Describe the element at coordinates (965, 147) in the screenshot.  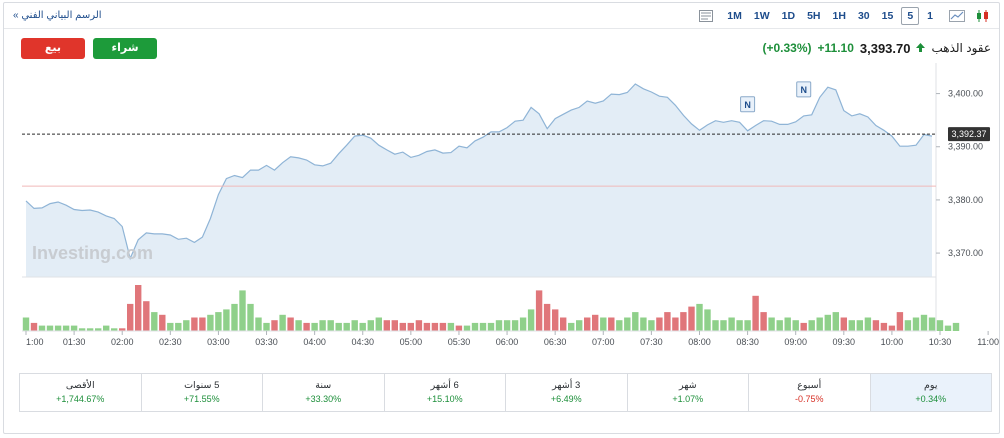
I see `y-tick-label: 3,390.00` at that location.